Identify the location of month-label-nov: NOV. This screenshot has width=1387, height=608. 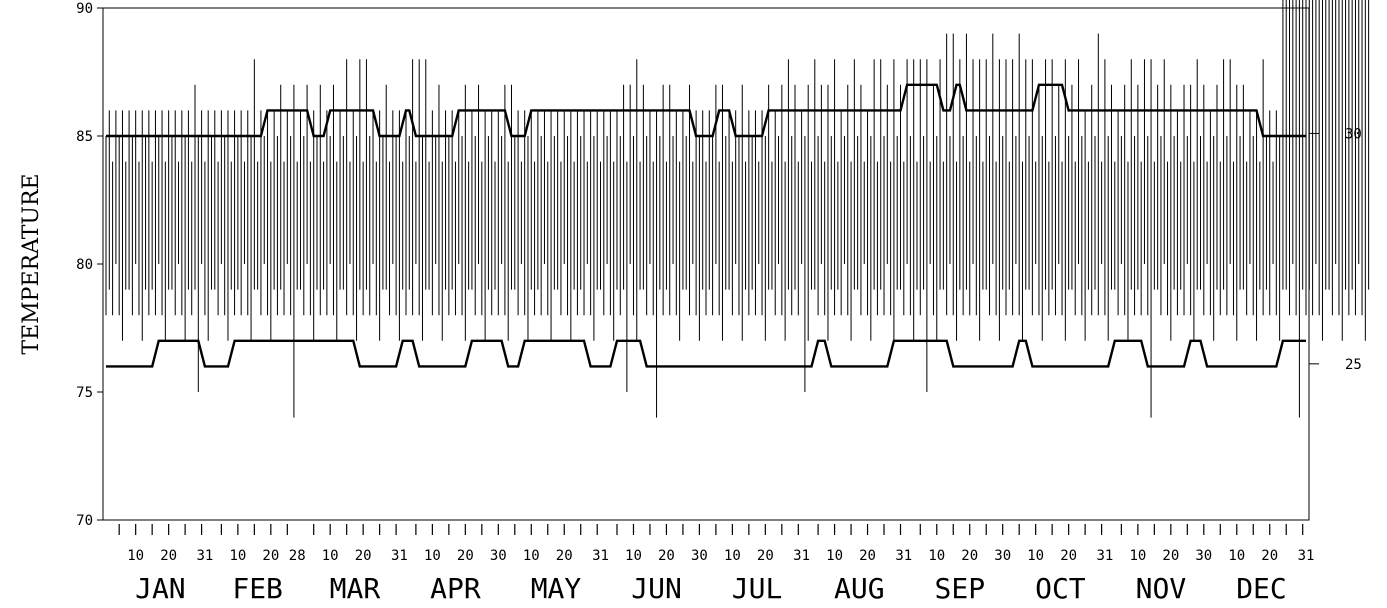
(1161, 588).